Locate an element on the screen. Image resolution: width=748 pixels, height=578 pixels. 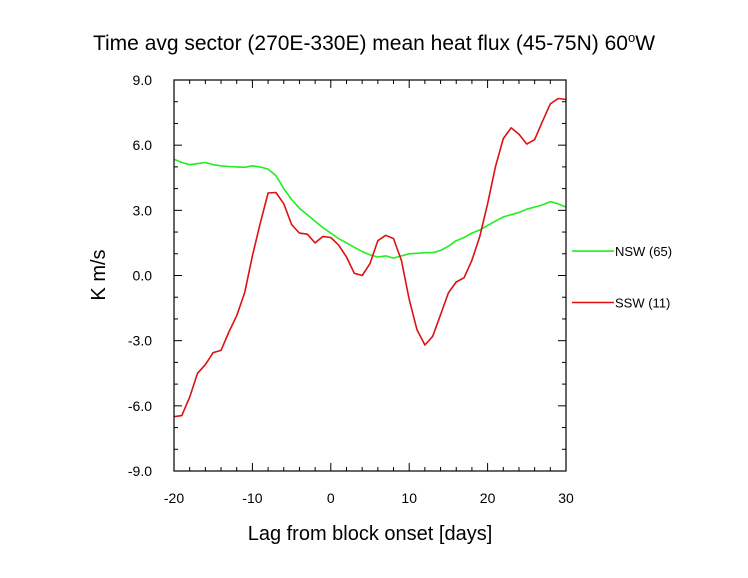
y-tick-label: 3.0 is located at coordinates (143, 210).